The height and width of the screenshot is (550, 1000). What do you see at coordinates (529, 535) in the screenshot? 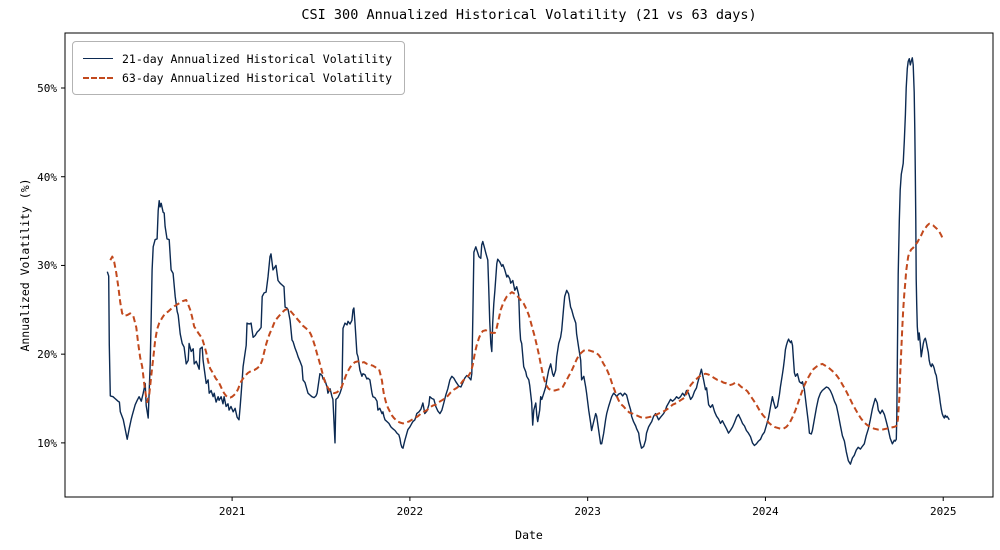
I see `x-axis-label: Date` at bounding box center [529, 535].